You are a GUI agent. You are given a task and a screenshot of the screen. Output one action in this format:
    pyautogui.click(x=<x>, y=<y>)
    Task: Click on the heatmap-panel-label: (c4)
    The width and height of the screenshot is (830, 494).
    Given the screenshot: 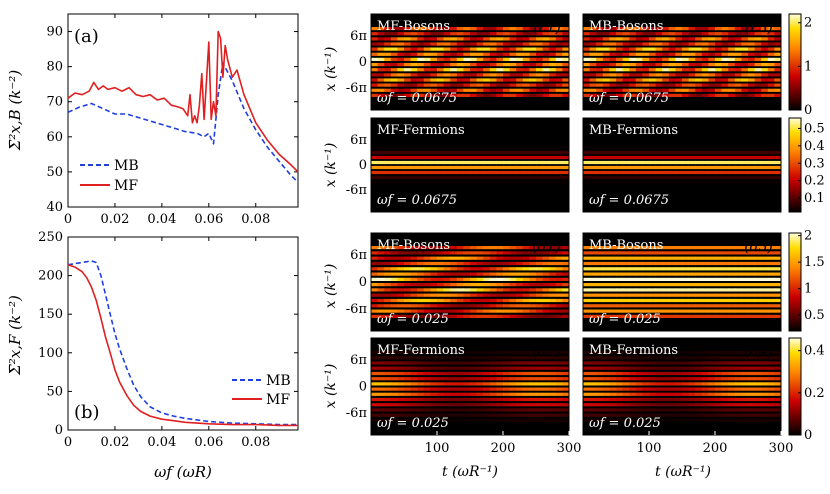 What is the action you would take?
    pyautogui.click(x=759, y=132)
    